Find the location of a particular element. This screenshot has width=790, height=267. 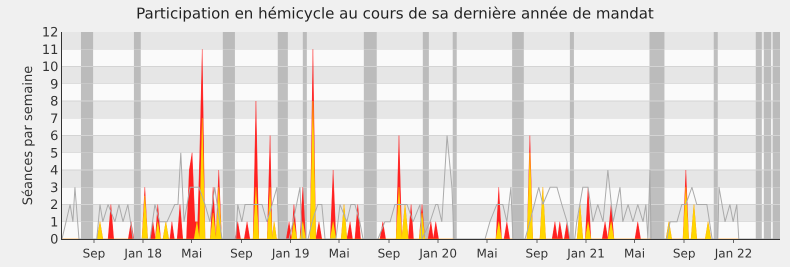

y-axis-title: Séances par semaine is located at coordinates (28, 136).